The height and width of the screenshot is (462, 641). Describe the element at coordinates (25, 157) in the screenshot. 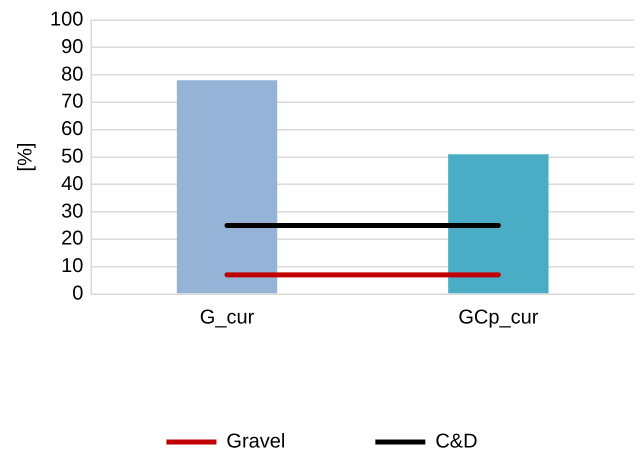

I see `y-axis-title: [%]` at that location.